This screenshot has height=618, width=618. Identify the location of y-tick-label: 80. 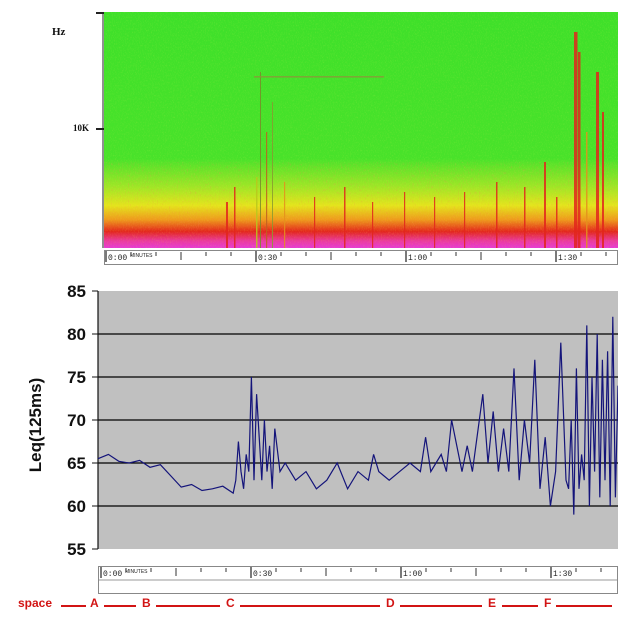
(76, 334).